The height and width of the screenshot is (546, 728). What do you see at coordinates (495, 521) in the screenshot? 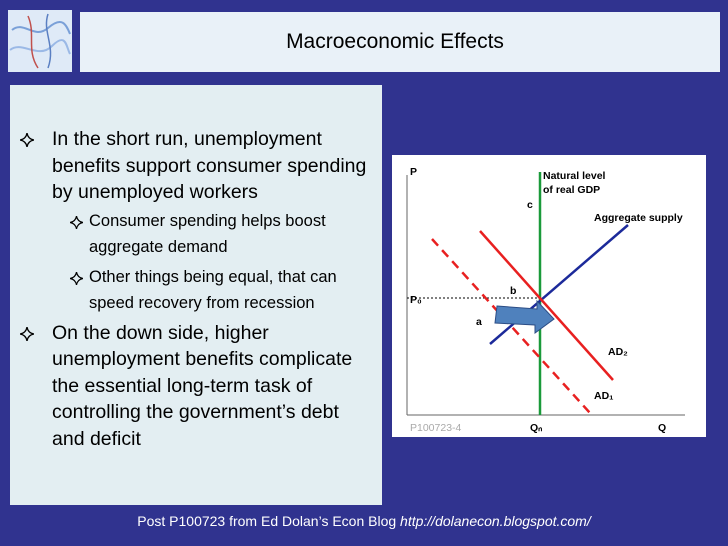
I see `footer-url: http://dolanecon.blogspot.com/` at bounding box center [495, 521].